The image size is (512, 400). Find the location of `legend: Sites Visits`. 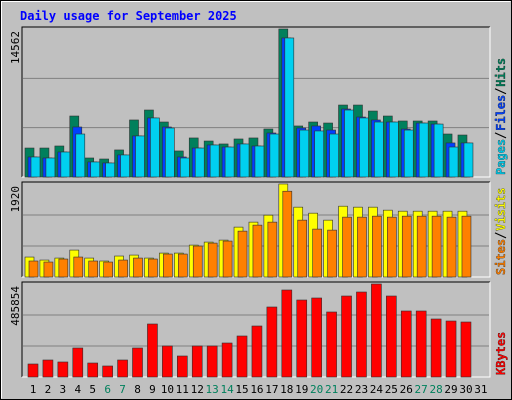

legend: Sites Visits is located at coordinates (501, 231).